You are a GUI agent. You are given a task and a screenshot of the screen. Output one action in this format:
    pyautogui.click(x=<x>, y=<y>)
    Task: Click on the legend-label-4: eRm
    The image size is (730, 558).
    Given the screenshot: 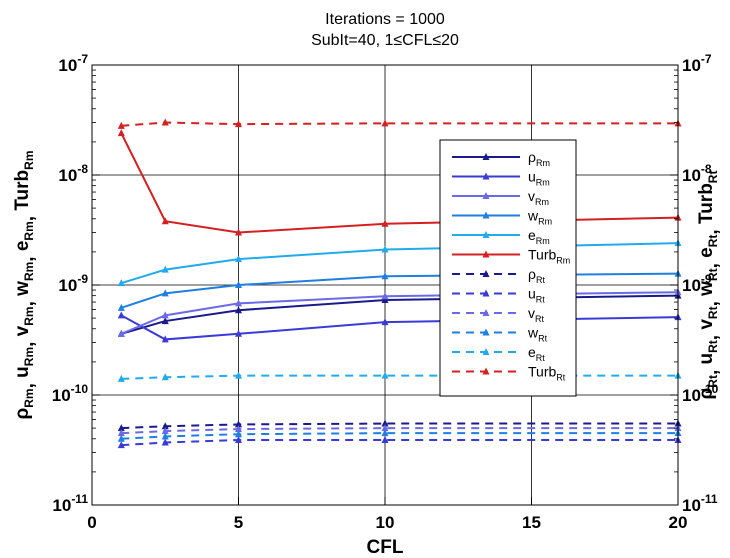 What is the action you would take?
    pyautogui.click(x=539, y=236)
    